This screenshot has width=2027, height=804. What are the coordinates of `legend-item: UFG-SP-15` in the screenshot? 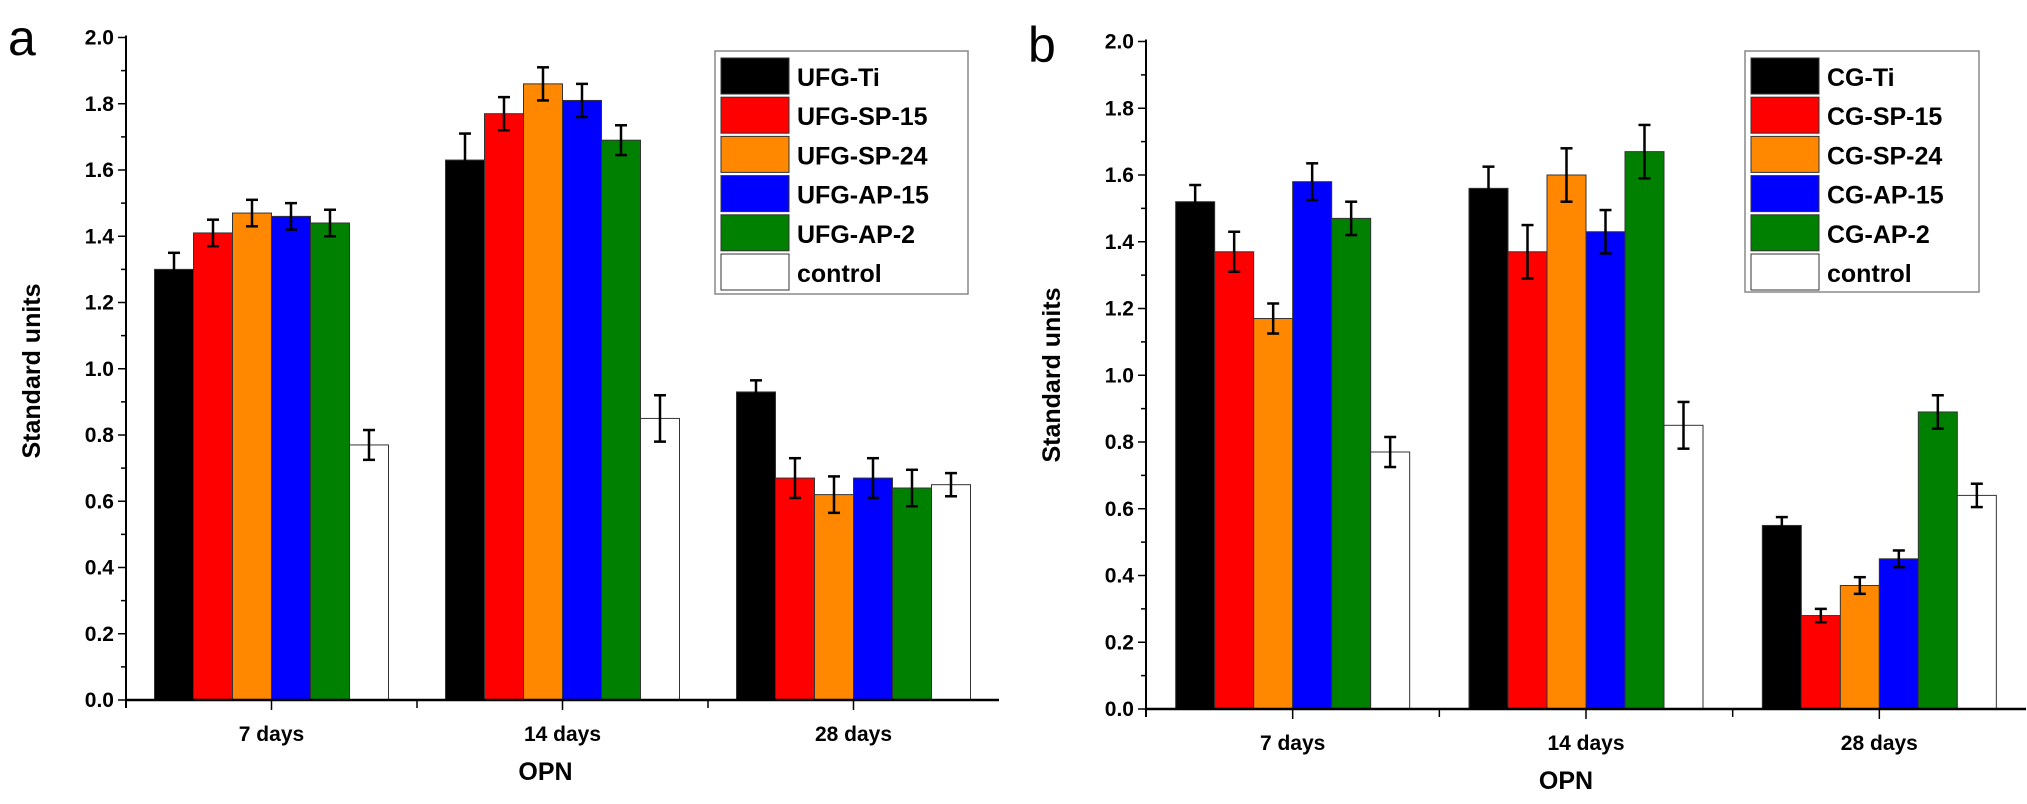 It's located at (824, 115).